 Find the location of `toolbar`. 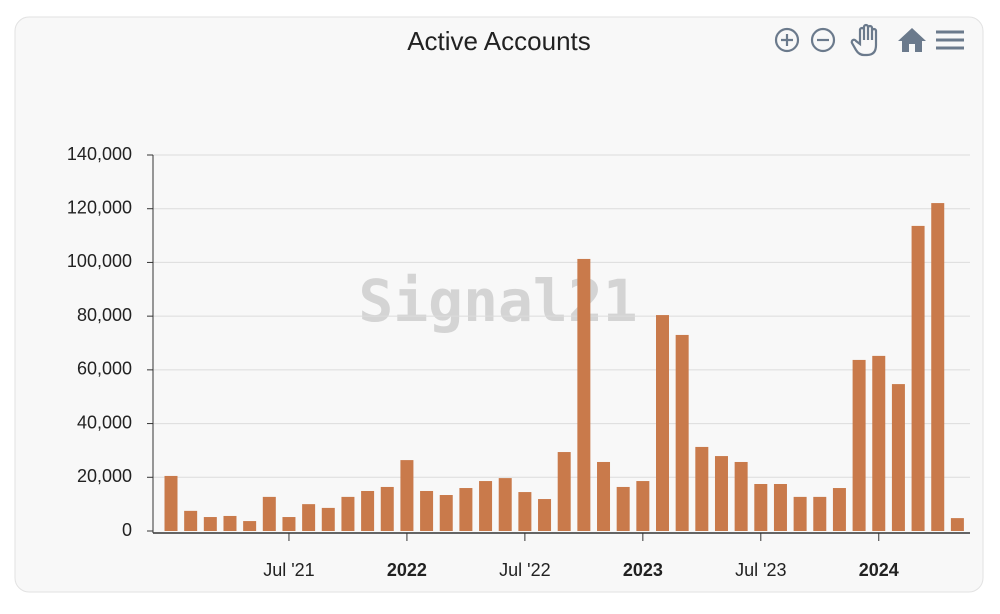

toolbar is located at coordinates (869, 40).